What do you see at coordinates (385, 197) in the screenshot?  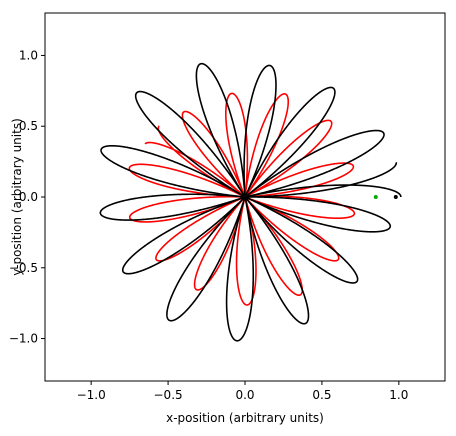 I see `marker-layer` at bounding box center [385, 197].